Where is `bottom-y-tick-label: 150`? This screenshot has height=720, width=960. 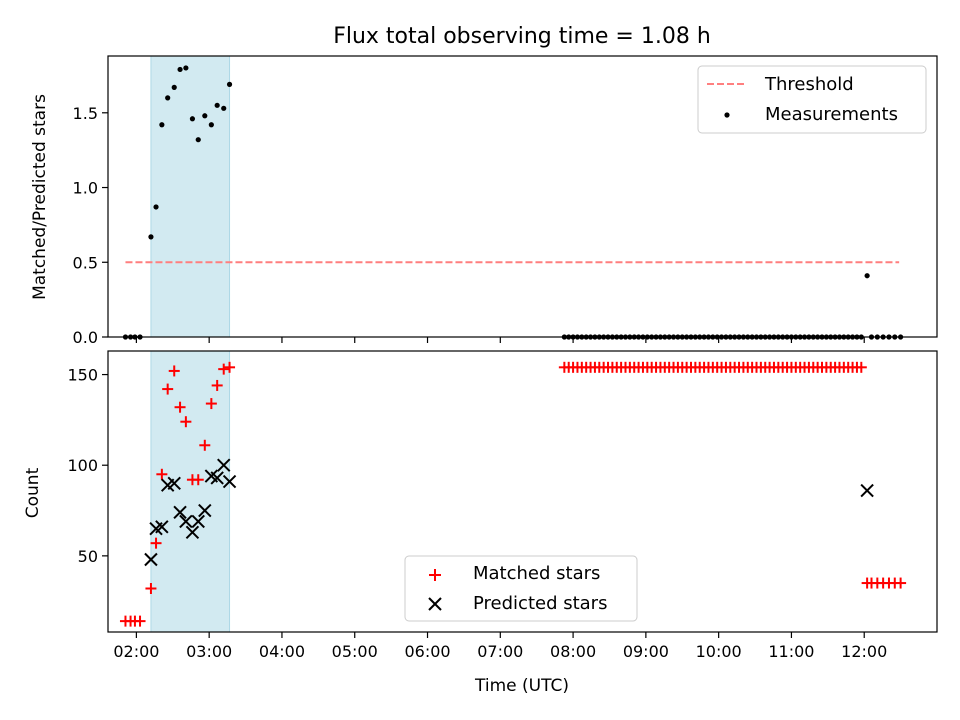
bottom-y-tick-label: 150 is located at coordinates (82, 375).